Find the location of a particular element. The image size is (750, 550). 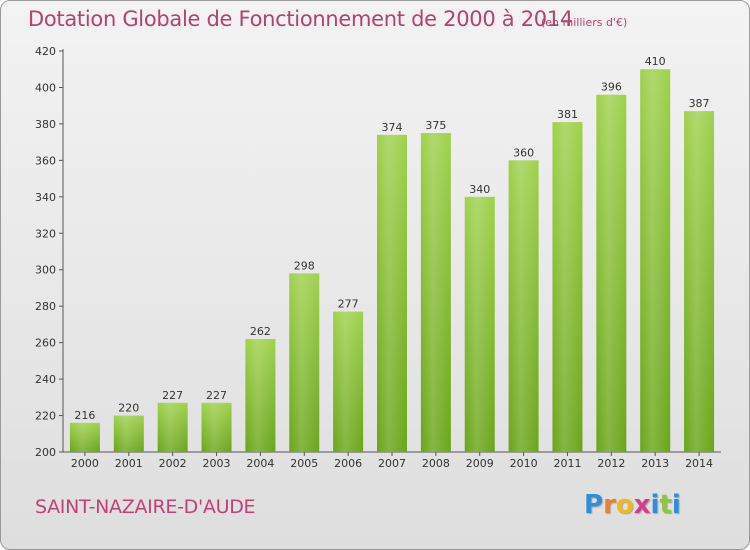

x-tick-label: 2009 is located at coordinates (480, 463).